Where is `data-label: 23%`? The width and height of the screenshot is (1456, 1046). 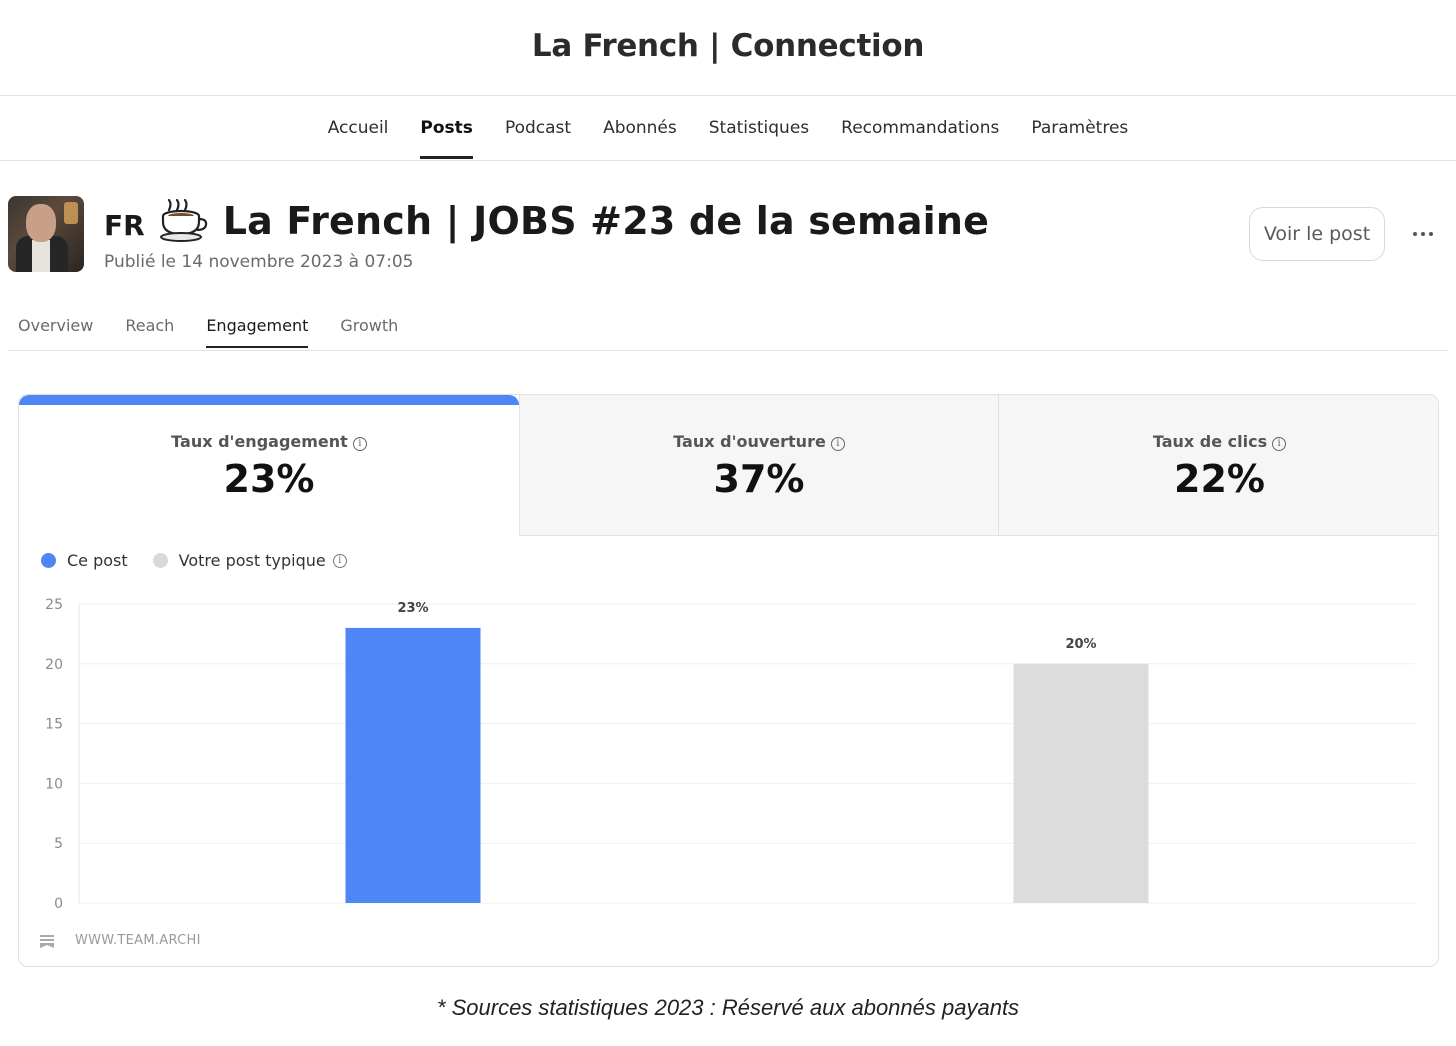 data-label: 23% is located at coordinates (412, 608).